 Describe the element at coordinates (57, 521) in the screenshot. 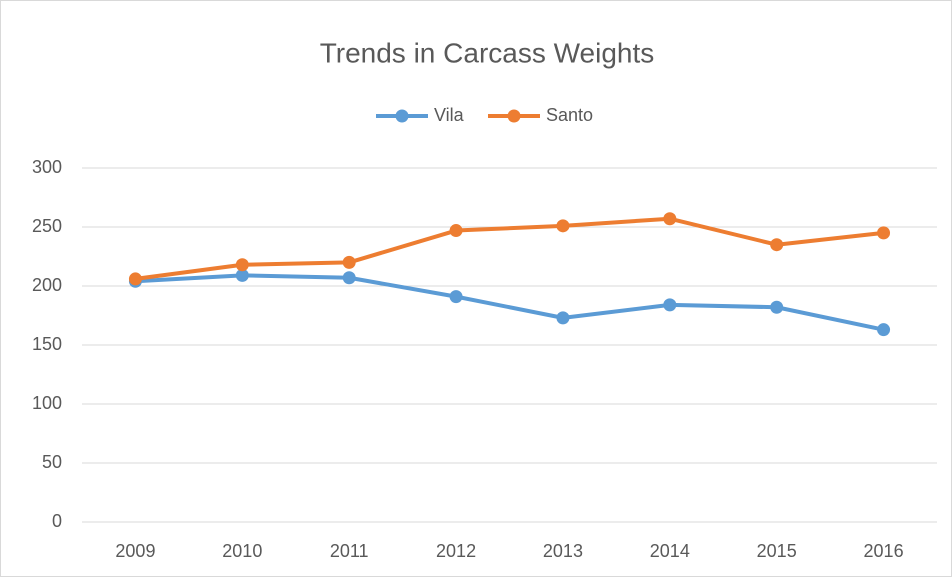

I see `y-tick-label: 0` at that location.